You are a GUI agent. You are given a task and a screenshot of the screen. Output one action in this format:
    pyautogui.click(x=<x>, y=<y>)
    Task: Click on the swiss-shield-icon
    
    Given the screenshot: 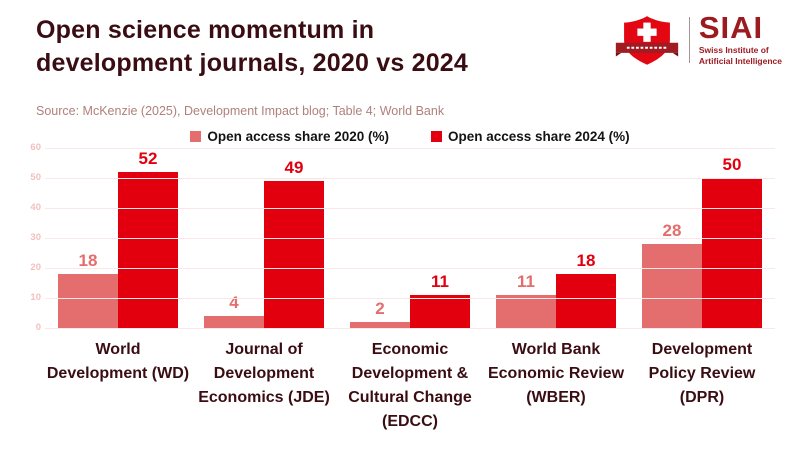 What is the action you would take?
    pyautogui.click(x=647, y=40)
    